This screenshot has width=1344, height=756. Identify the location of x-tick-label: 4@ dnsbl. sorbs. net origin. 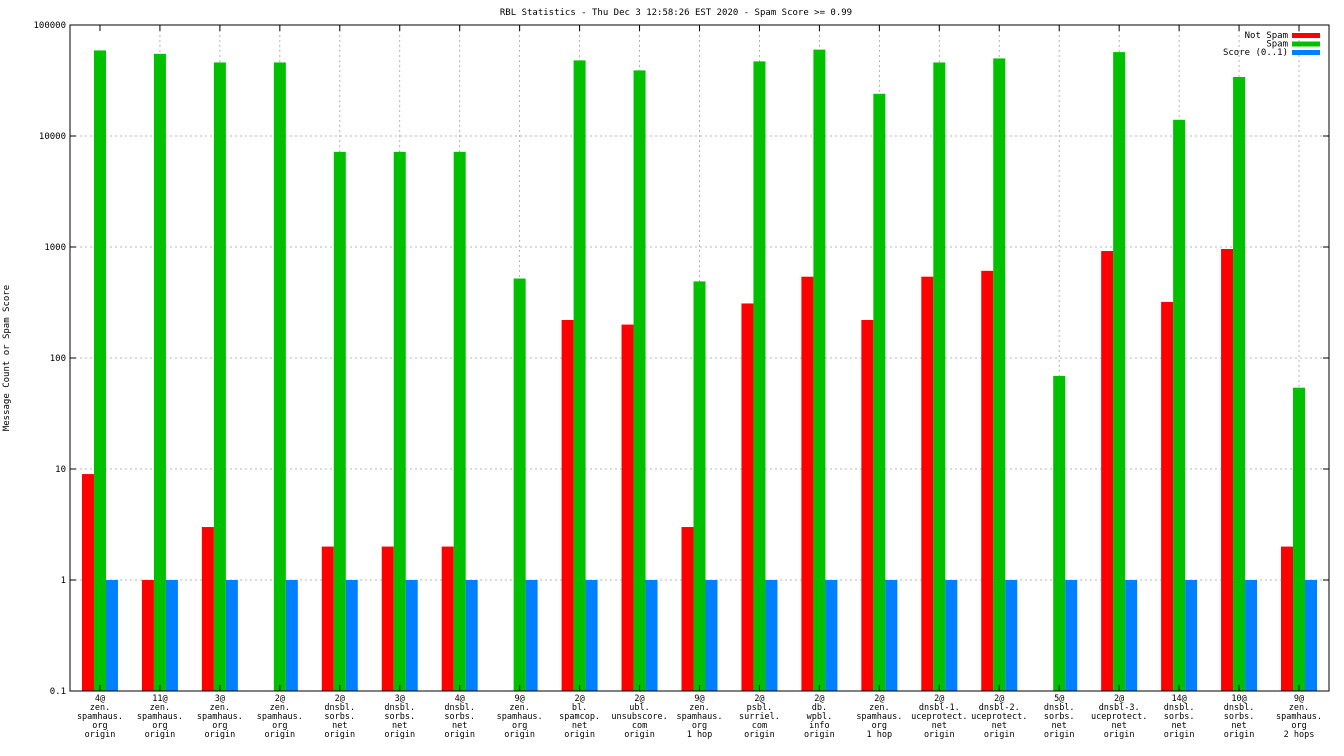
(459, 717).